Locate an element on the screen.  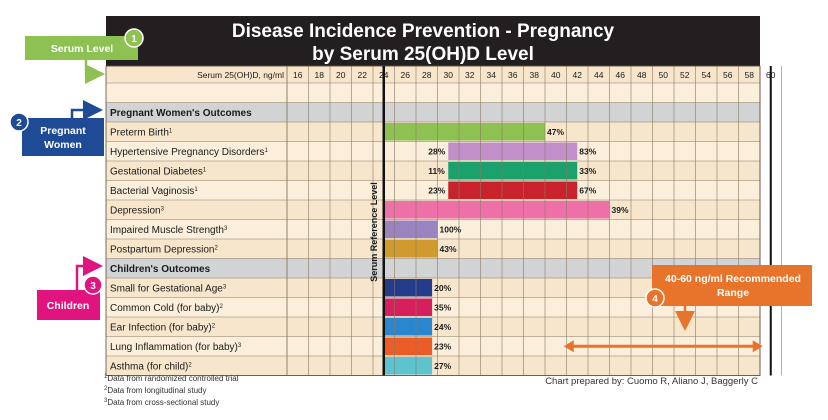
bar-gestational-diabetes is located at coordinates (513, 171).